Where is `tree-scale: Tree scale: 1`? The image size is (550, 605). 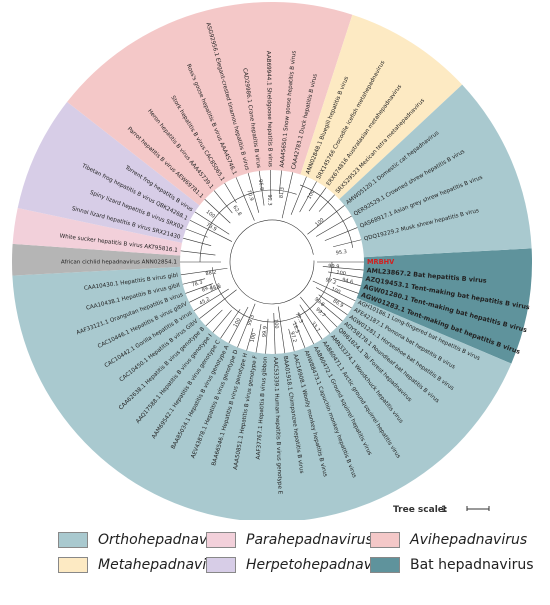 tree-scale: Tree scale: 1 is located at coordinates (441, 510).